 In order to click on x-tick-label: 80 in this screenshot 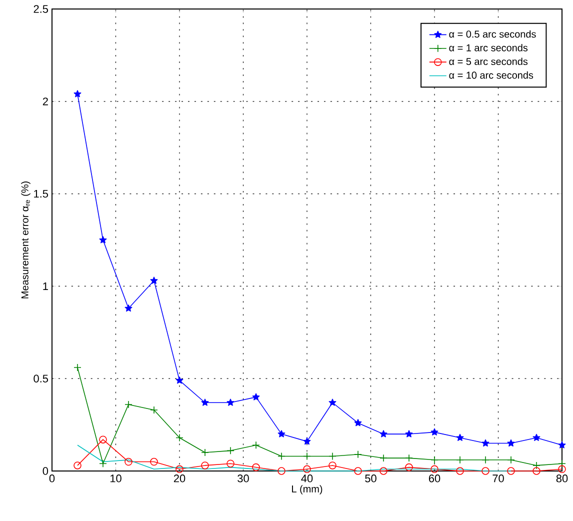, I will do `click(562, 478)`.